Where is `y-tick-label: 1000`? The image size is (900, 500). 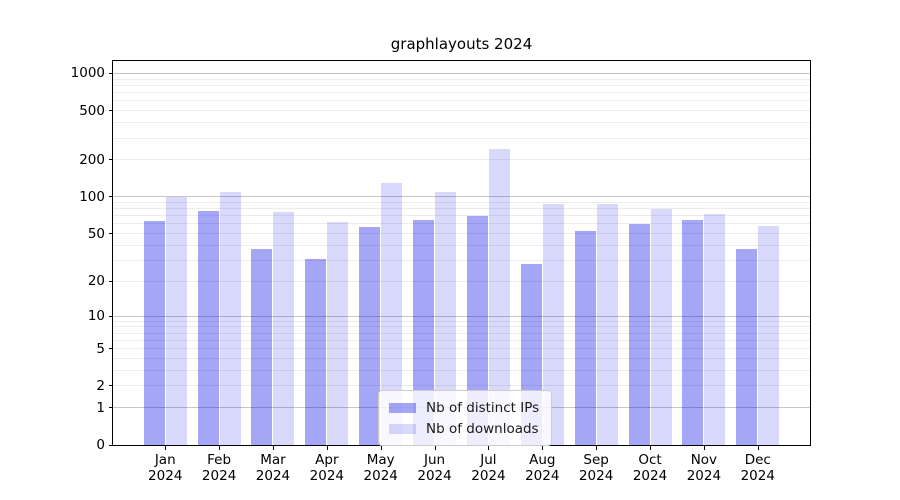 y-tick-label: 1000 is located at coordinates (87, 73).